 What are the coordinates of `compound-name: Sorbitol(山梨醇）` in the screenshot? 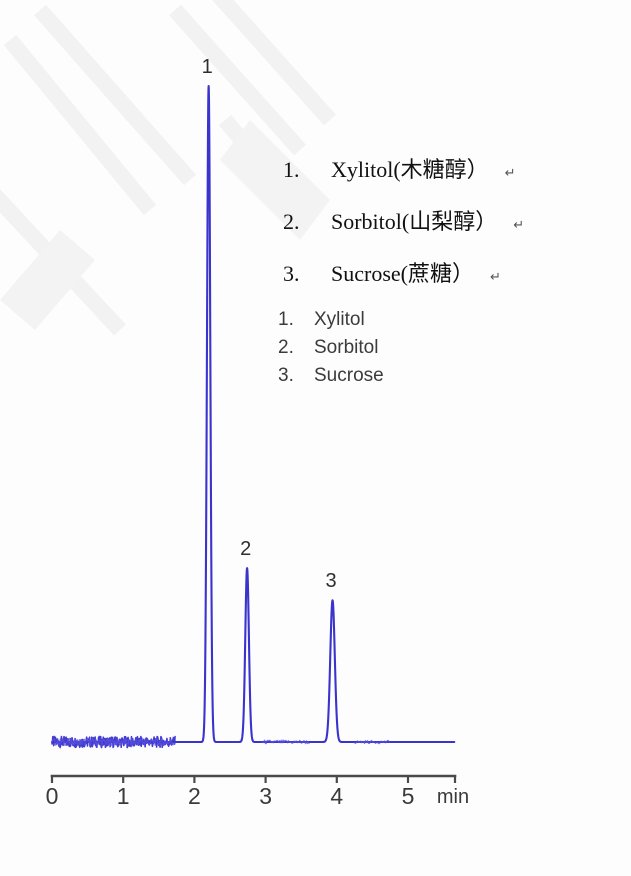 It's located at (414, 221).